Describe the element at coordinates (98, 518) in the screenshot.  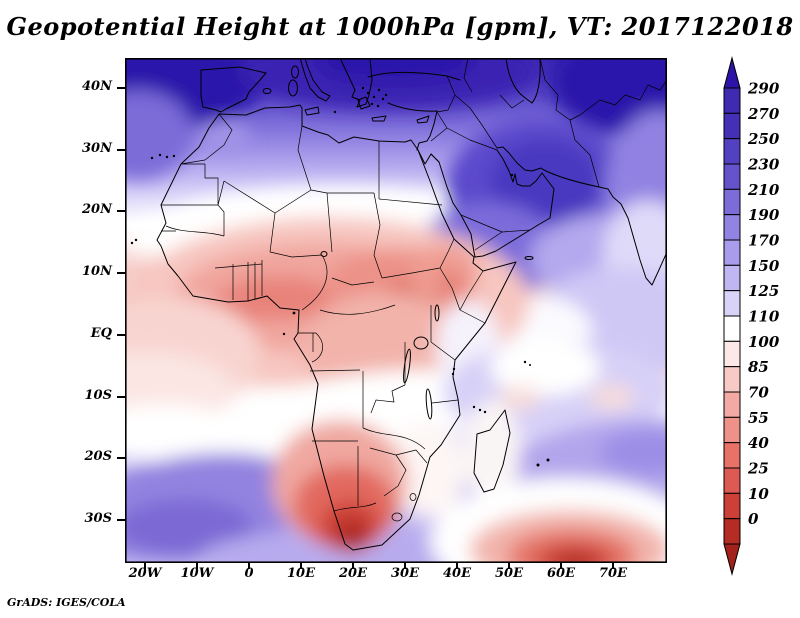
I see `y-tick-label: 30S` at that location.